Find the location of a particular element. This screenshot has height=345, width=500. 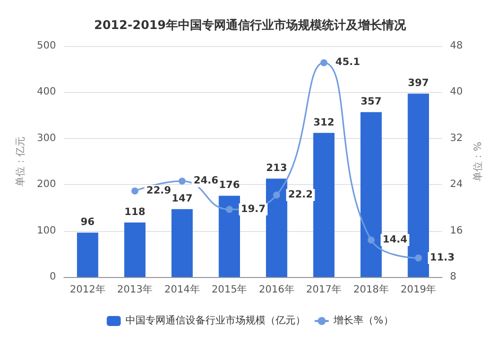

data-label: 24.6 is located at coordinates (206, 181).